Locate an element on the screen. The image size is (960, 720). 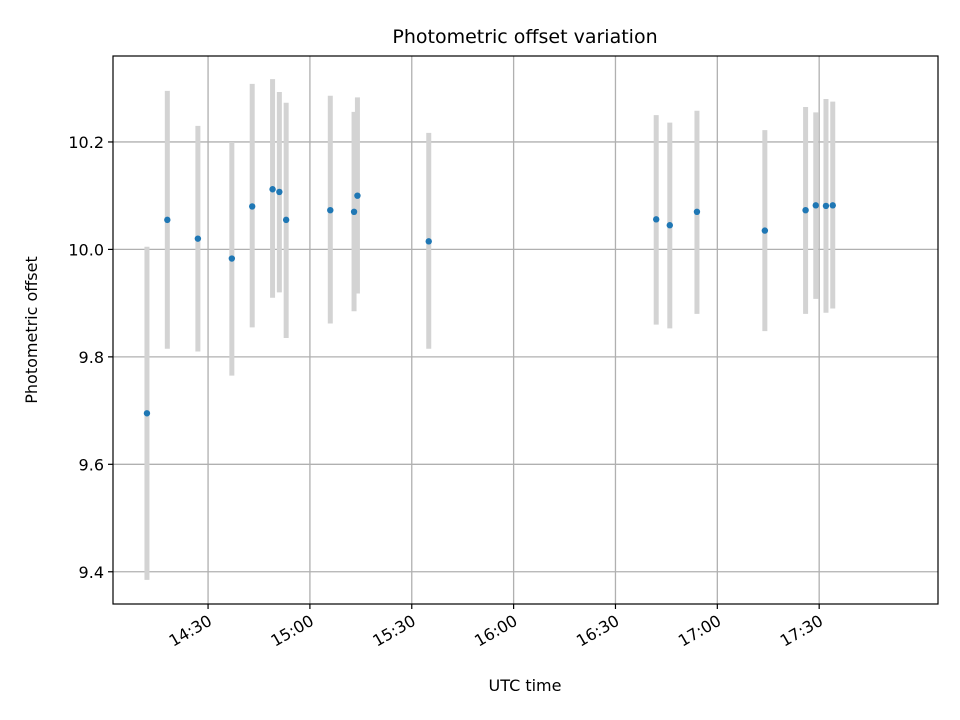
y-axis-label: Photometric offset is located at coordinates (31, 330).